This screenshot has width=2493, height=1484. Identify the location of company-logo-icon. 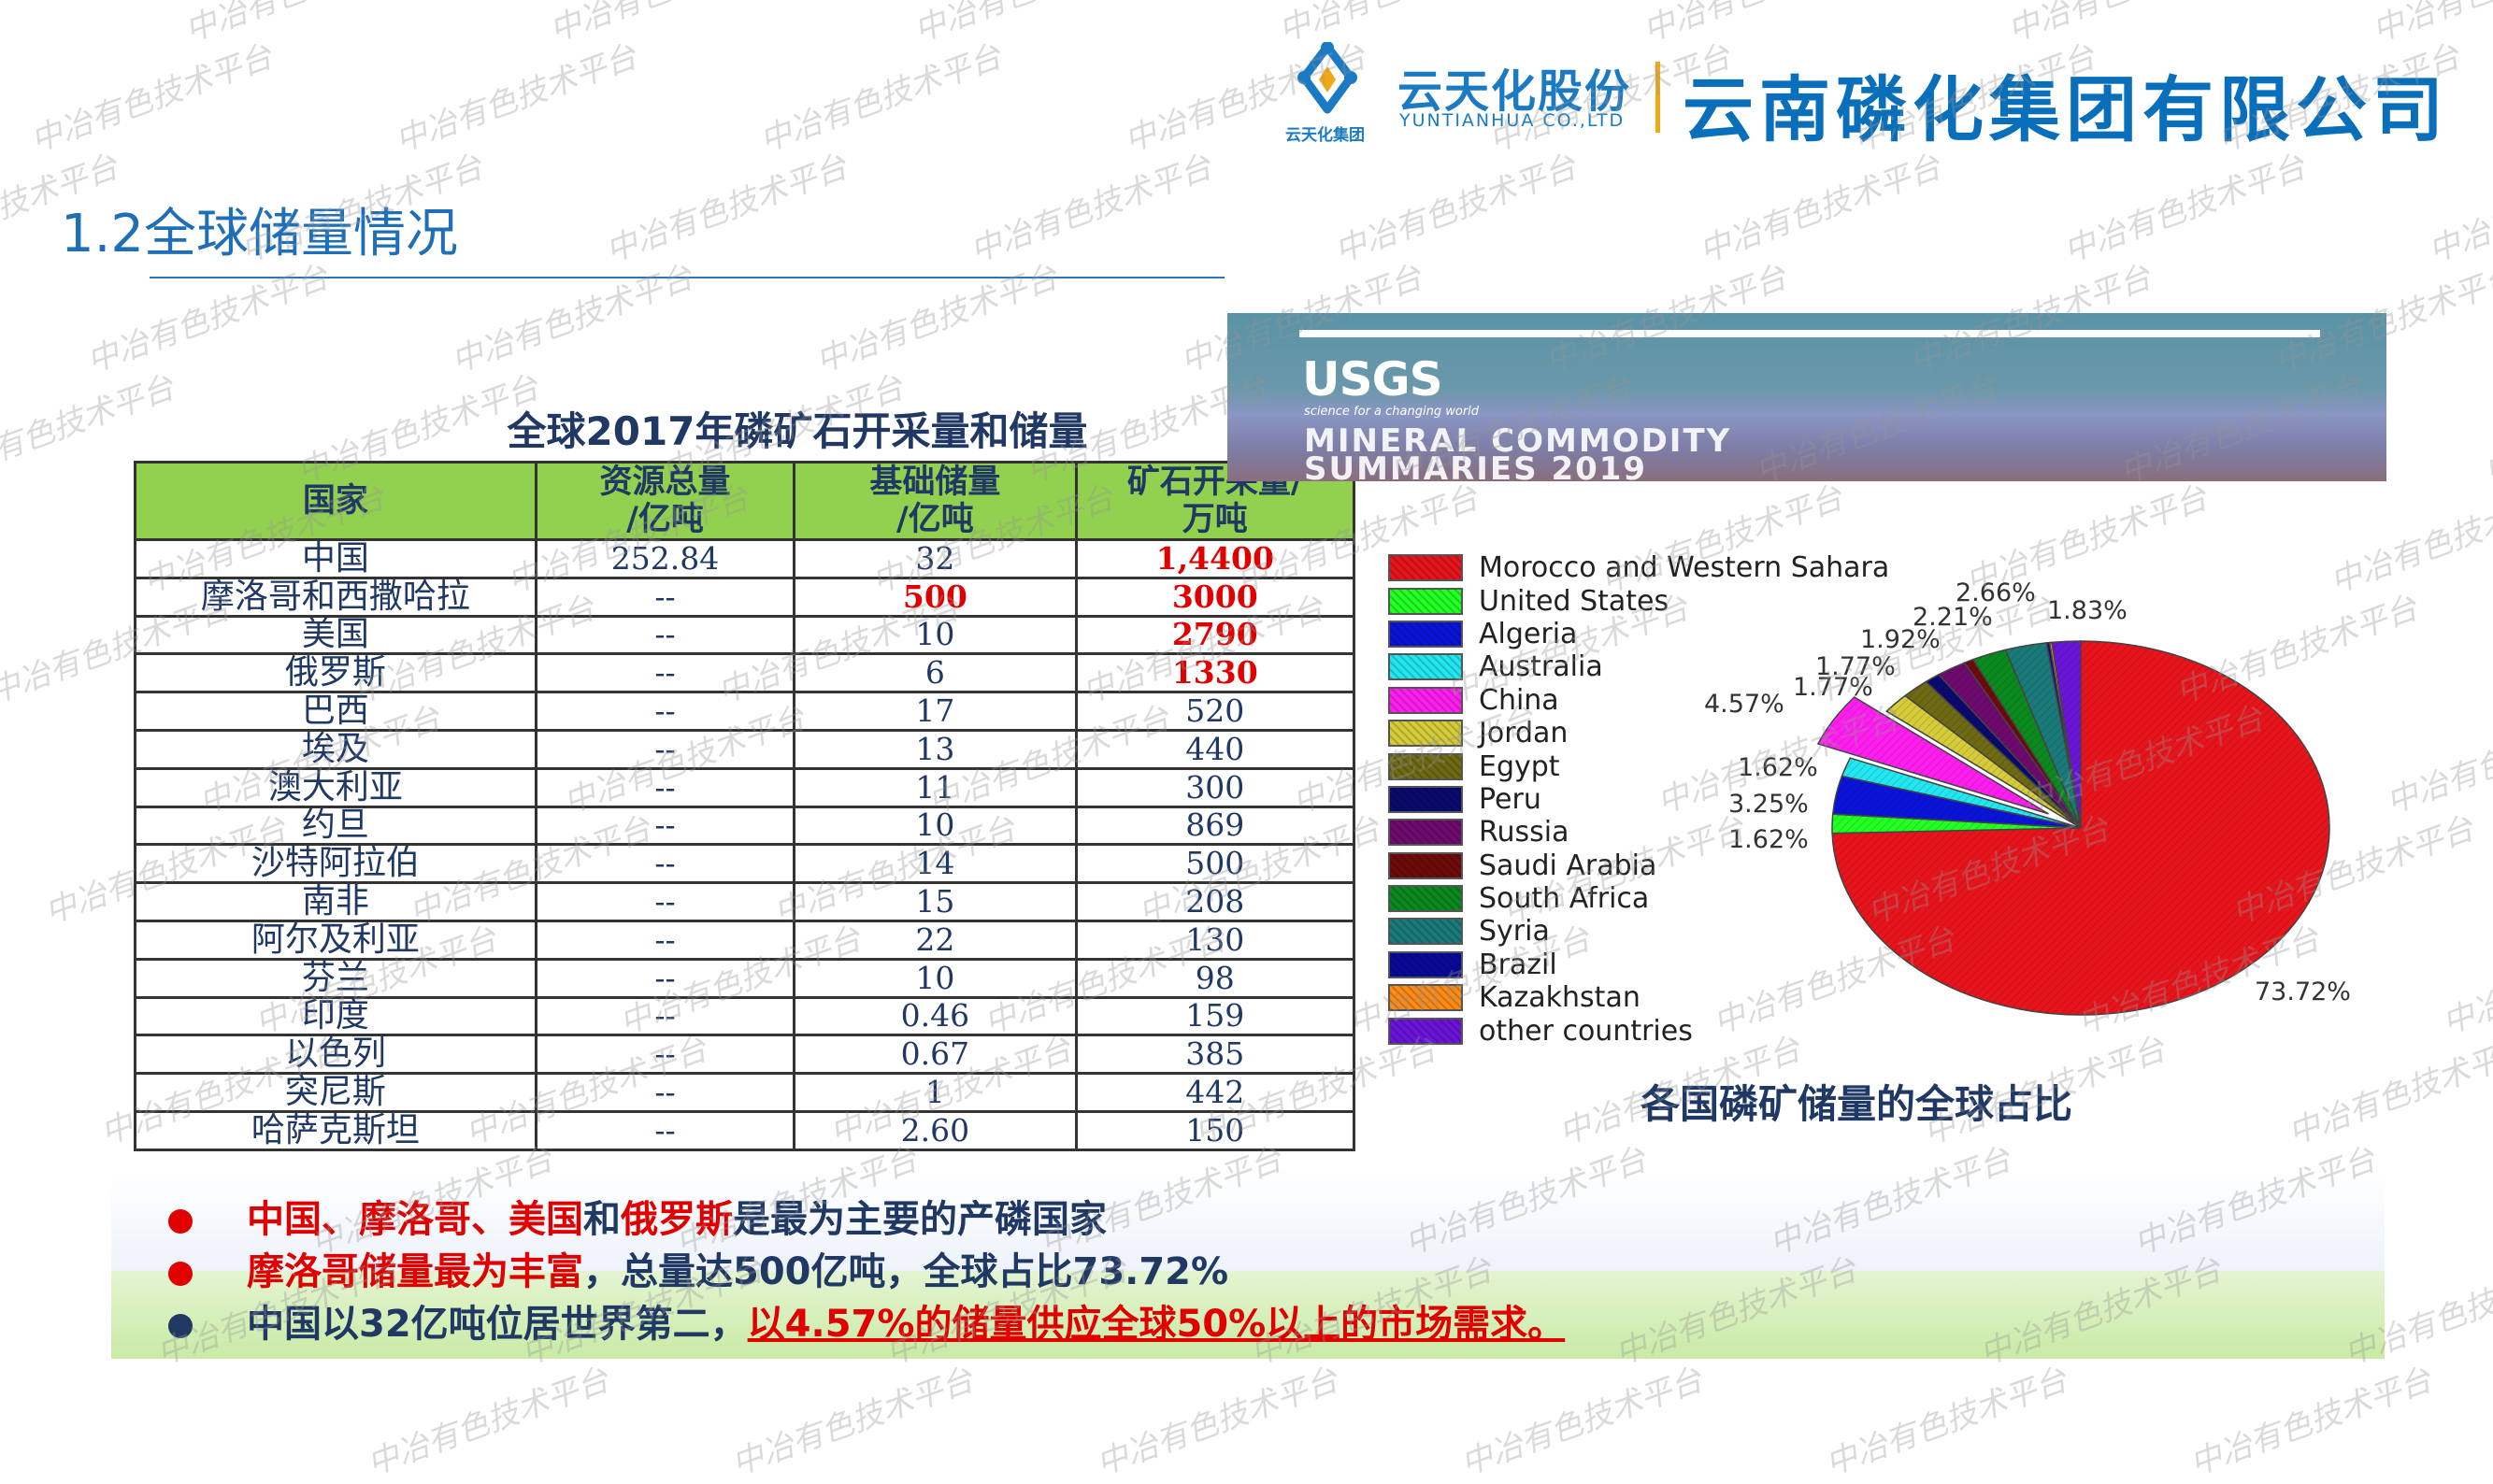
(1327, 79).